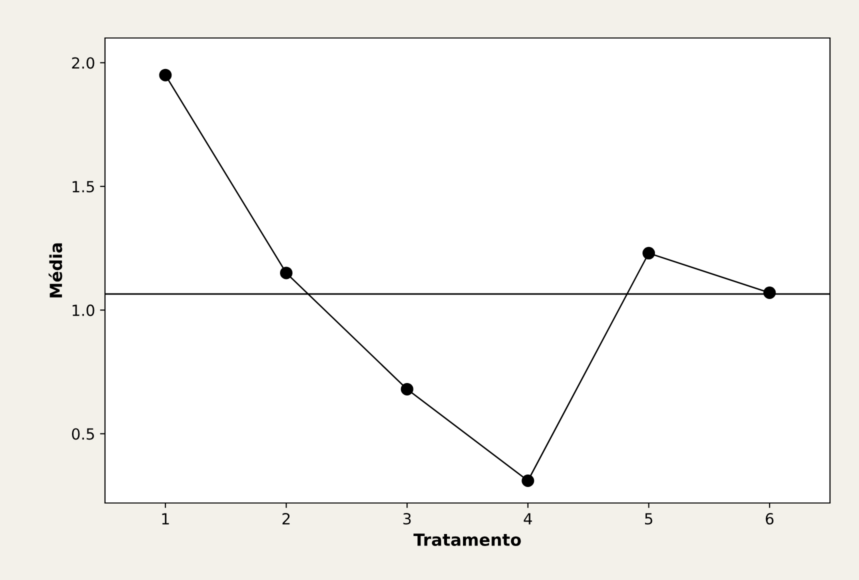 Image resolution: width=859 pixels, height=580 pixels. I want to click on y-tick-label: 1.0, so click(83, 310).